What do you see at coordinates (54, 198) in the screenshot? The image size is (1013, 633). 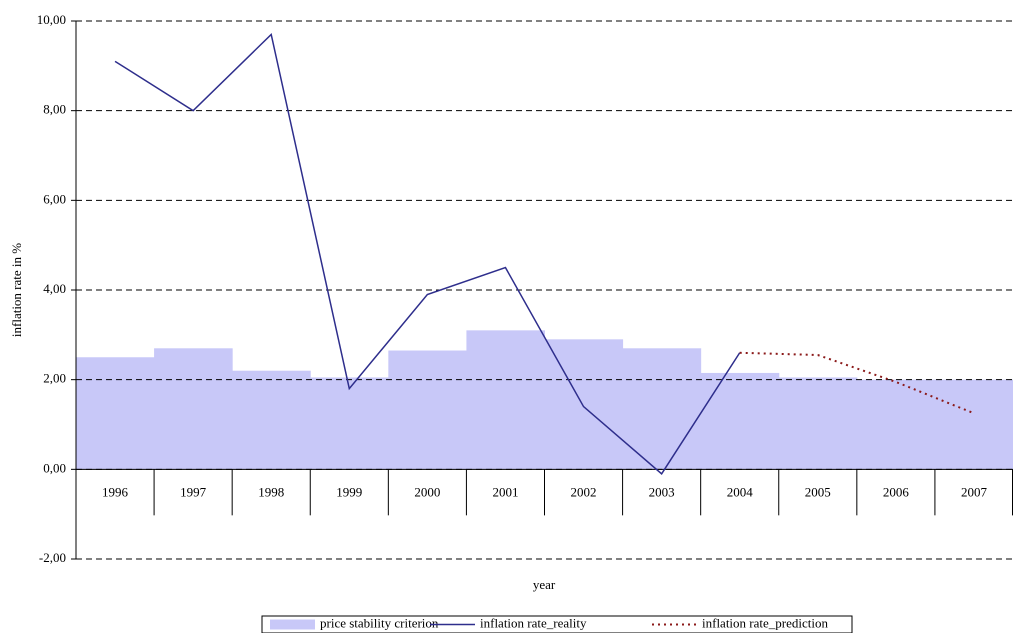 I see `y-tick-label: 6,00` at bounding box center [54, 198].